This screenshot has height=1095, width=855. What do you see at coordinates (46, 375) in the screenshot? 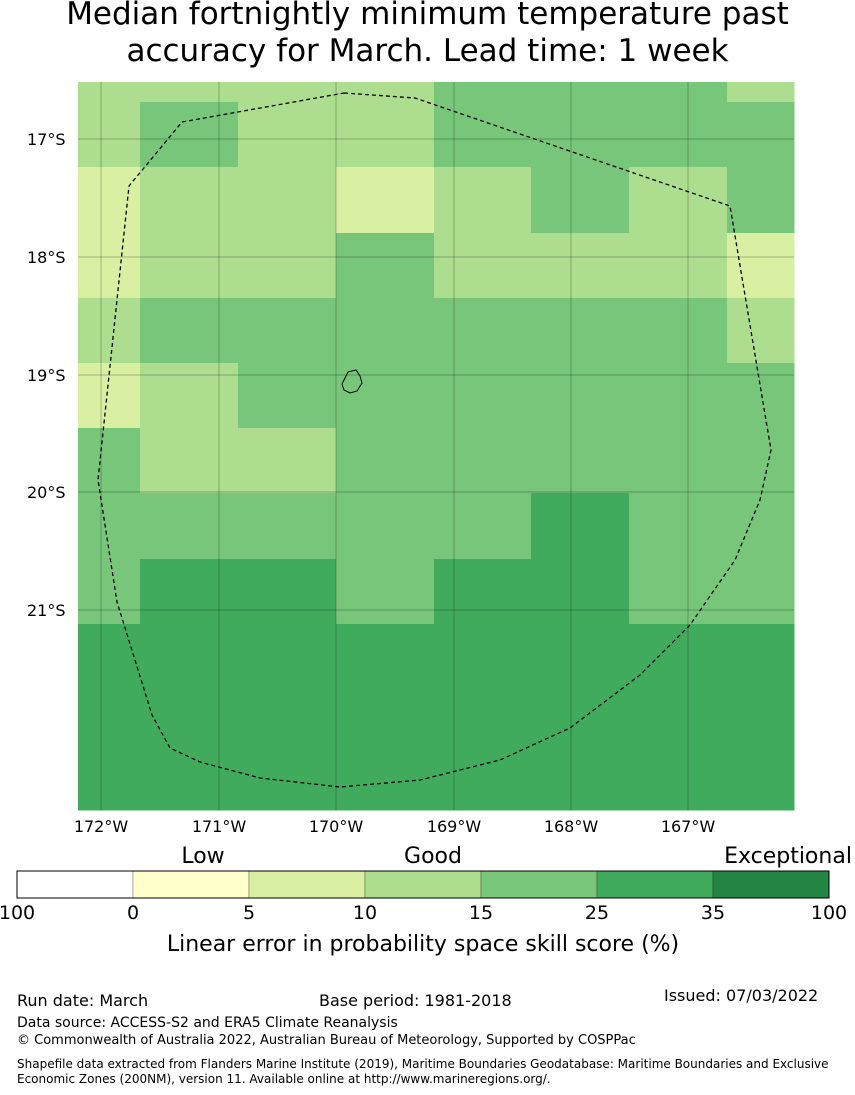
I see `lat-tick: 19°S` at bounding box center [46, 375].